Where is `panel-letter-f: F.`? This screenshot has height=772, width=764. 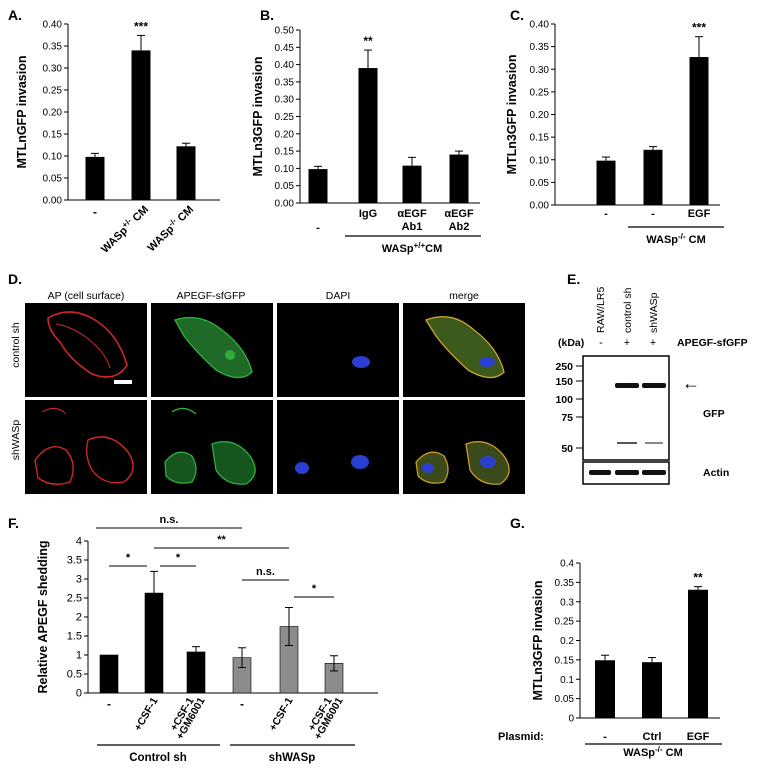
panel-letter-f: F. is located at coordinates (13, 523).